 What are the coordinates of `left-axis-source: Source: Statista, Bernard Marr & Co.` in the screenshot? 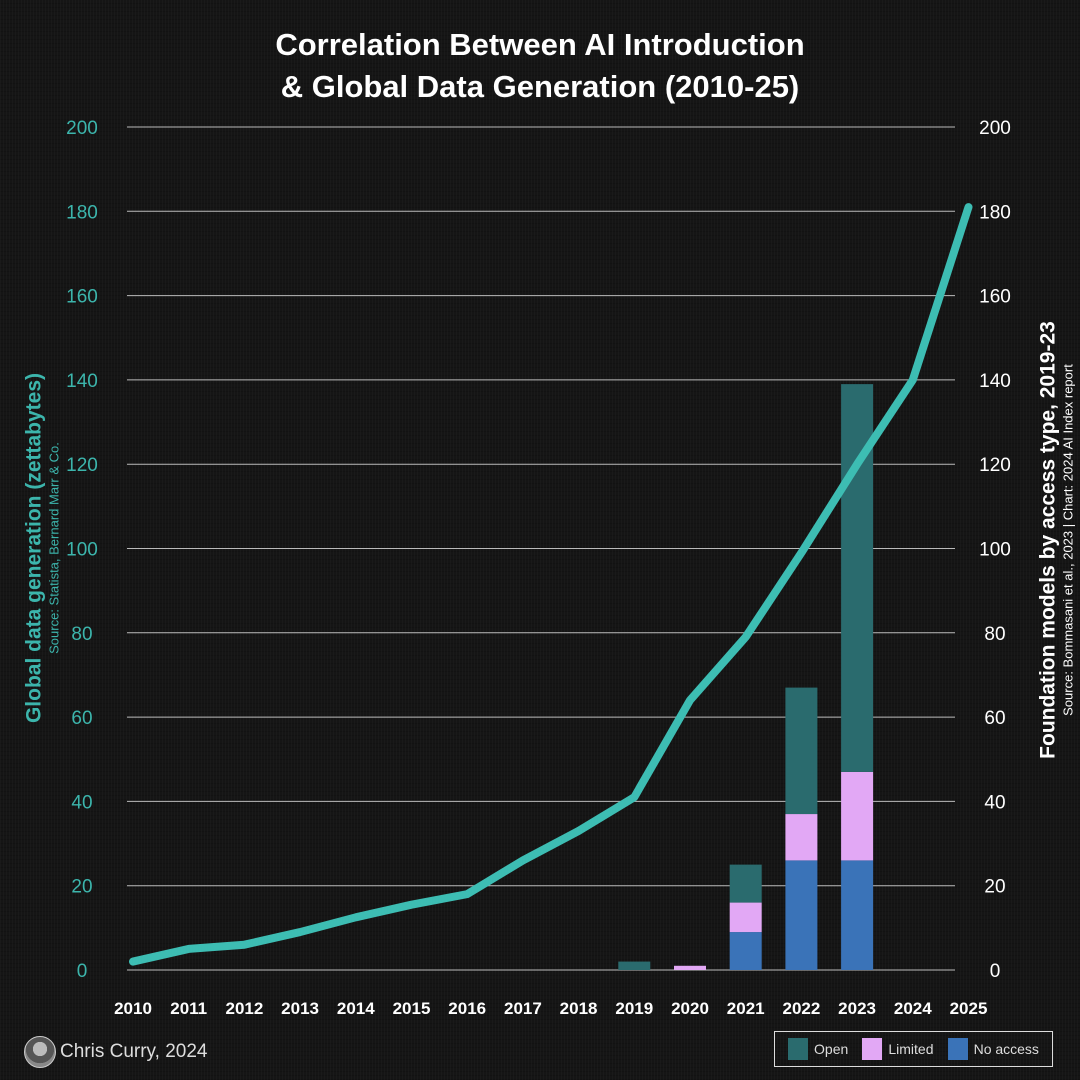 It's located at (54, 548).